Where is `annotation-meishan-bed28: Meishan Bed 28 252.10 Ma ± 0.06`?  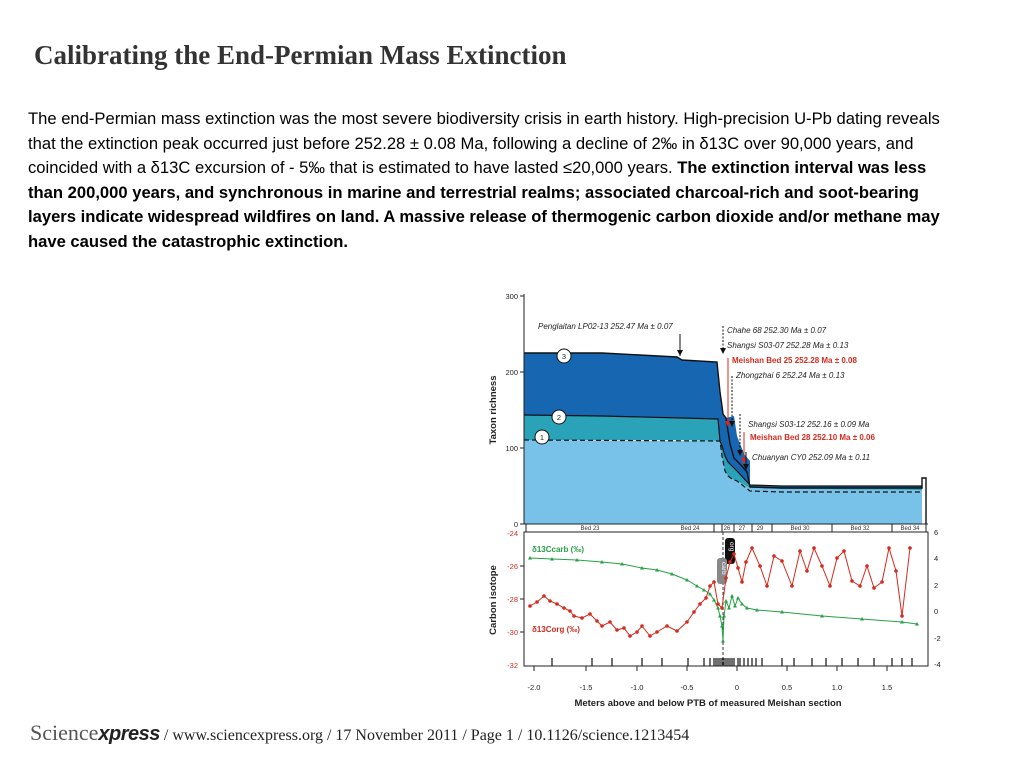
annotation-meishan-bed28: Meishan Bed 28 252.10 Ma ± 0.06 is located at coordinates (812, 437).